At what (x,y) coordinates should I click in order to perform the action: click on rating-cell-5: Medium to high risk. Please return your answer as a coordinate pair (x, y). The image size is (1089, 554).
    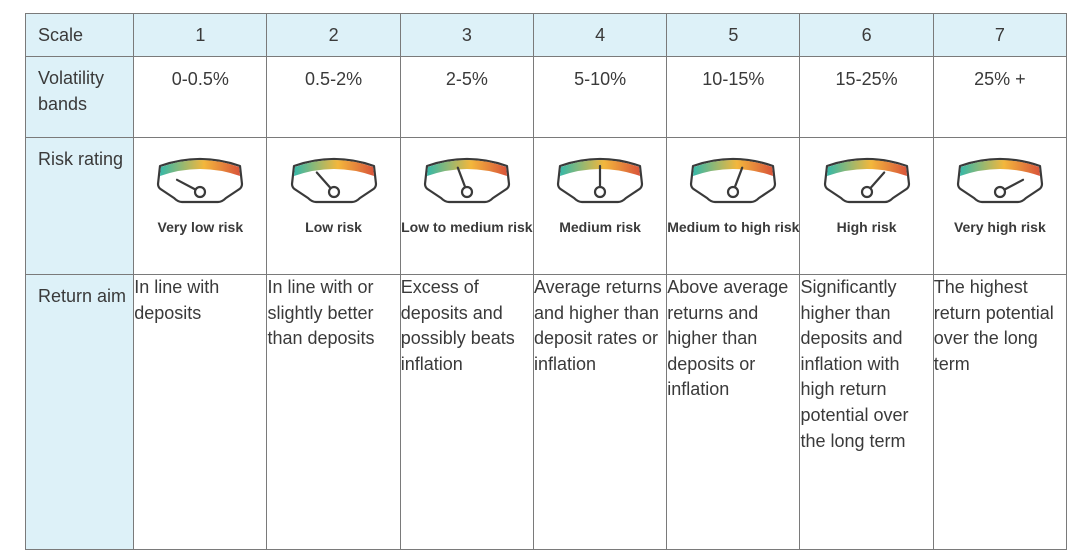
    Looking at the image, I should click on (733, 206).